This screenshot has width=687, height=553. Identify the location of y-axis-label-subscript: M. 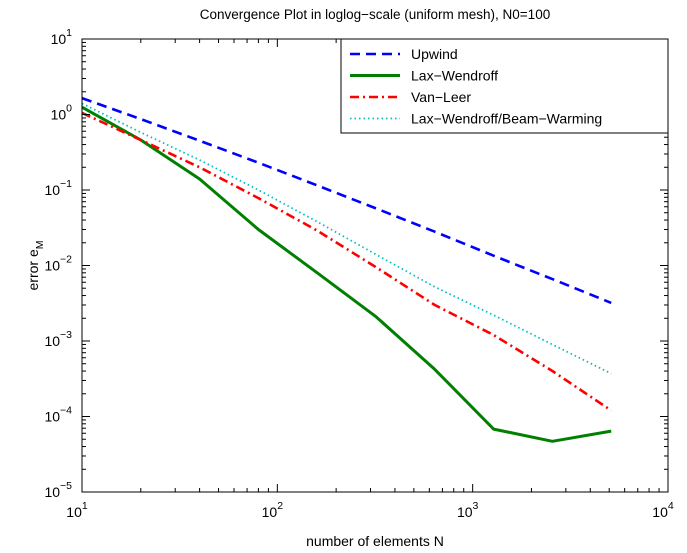
(40, 245).